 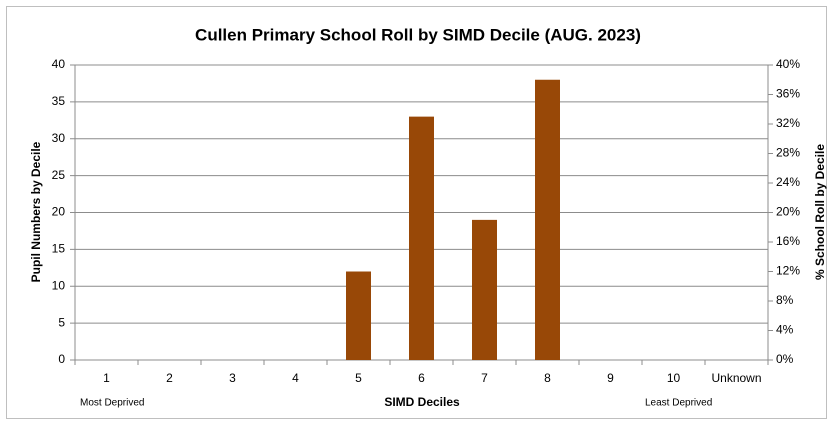 What do you see at coordinates (788, 271) in the screenshot?
I see `y2-tick-label: 12%` at bounding box center [788, 271].